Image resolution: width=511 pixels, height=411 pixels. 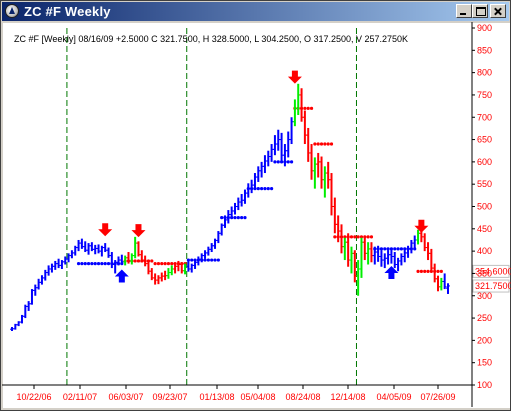 I want to click on price-tick-label: 800, so click(x=484, y=73).